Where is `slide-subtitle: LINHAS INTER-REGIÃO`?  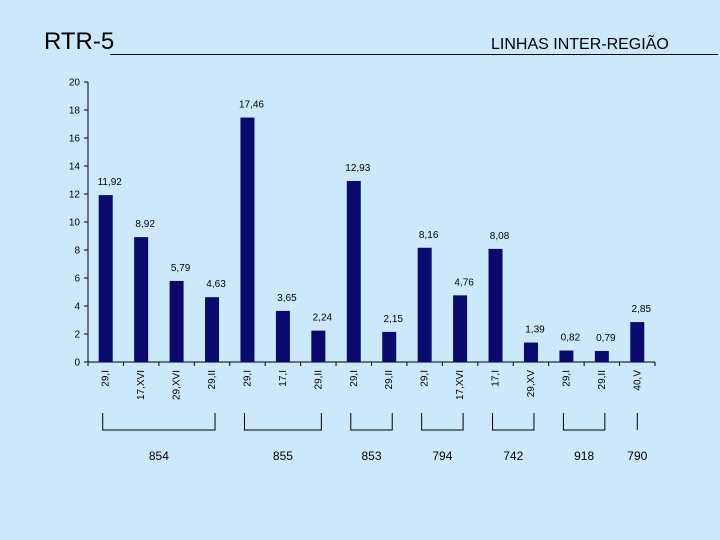 slide-subtitle: LINHAS INTER-REGIÃO is located at coordinates (580, 44).